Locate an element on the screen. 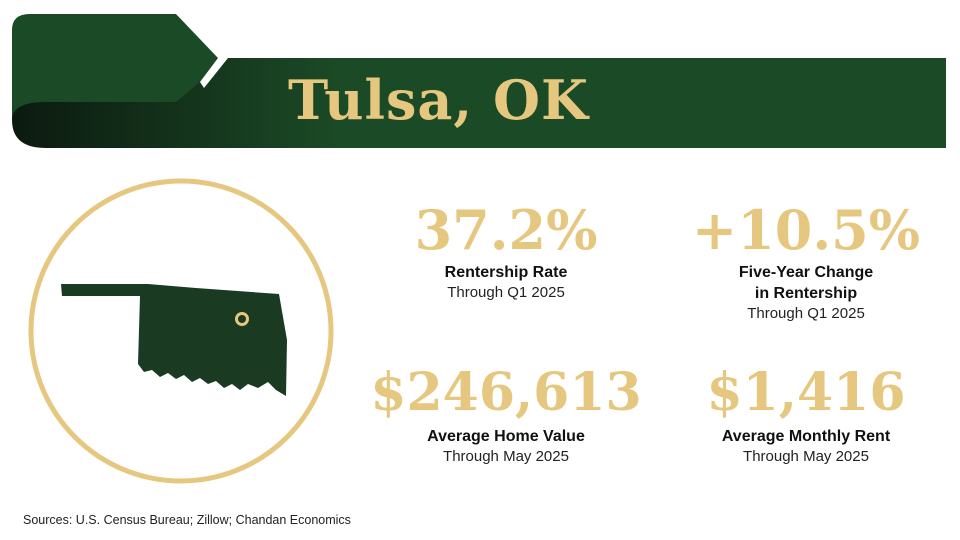  stat-value: $1,416 is located at coordinates (806, 392).